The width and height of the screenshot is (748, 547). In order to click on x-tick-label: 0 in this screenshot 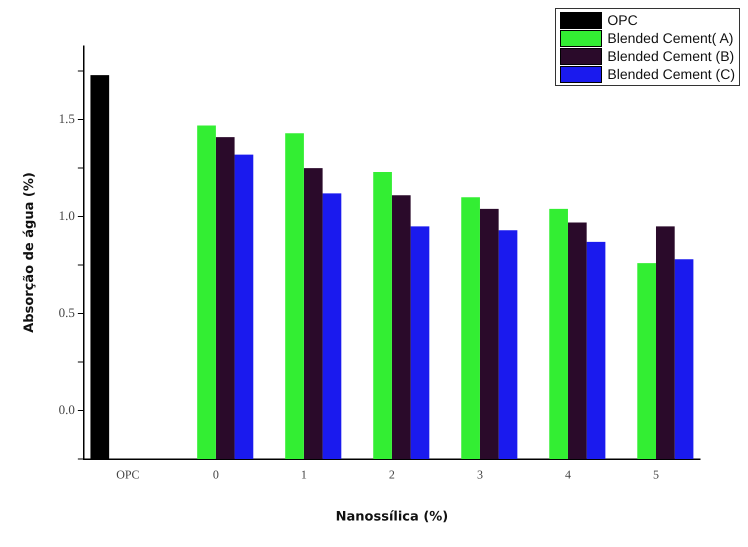, I will do `click(215, 474)`.